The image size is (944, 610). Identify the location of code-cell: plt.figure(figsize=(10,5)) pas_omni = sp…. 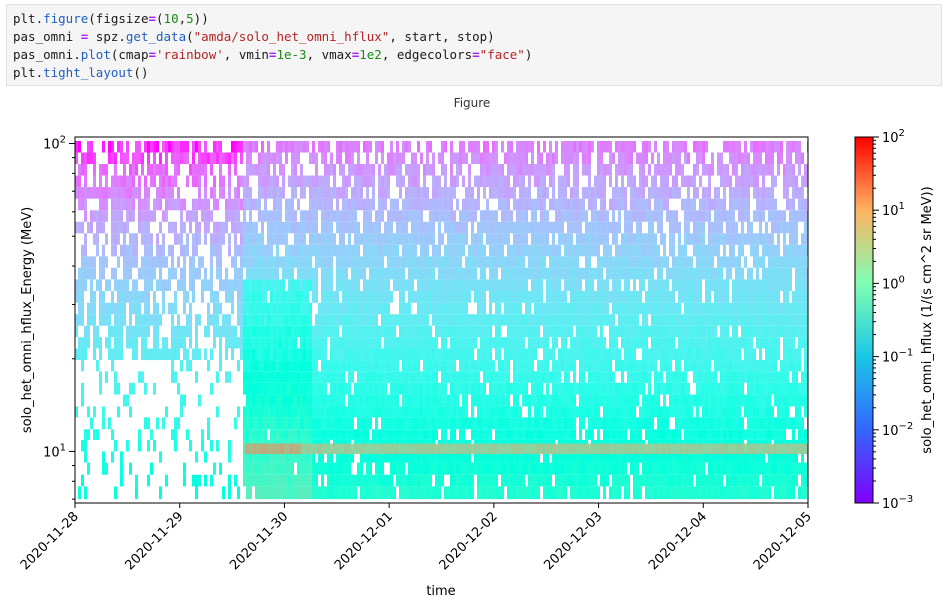
(474, 45).